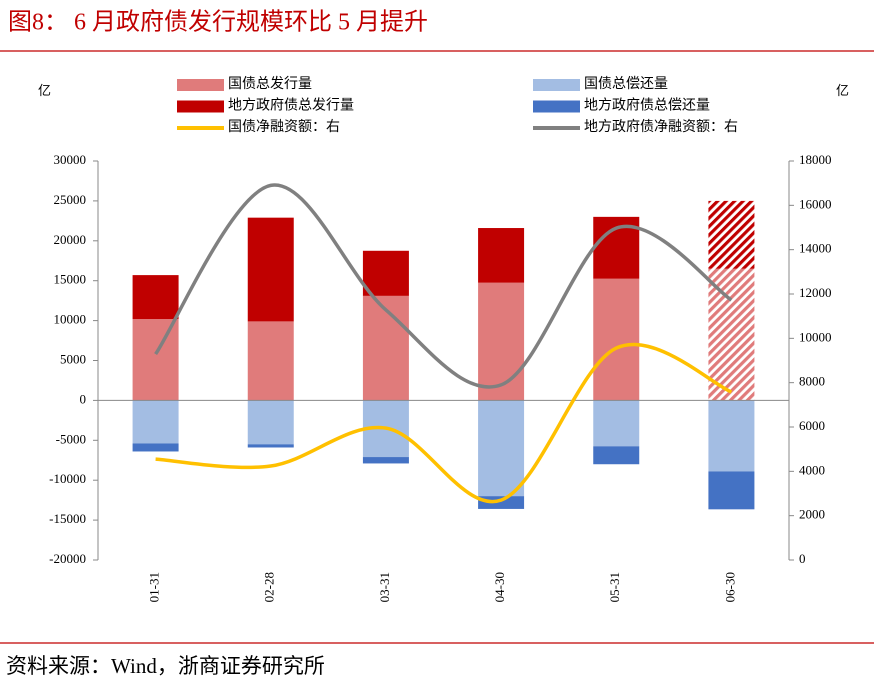 Image resolution: width=874 pixels, height=697 pixels. Describe the element at coordinates (71, 438) in the screenshot. I see `y-tick-label: -5000` at that location.